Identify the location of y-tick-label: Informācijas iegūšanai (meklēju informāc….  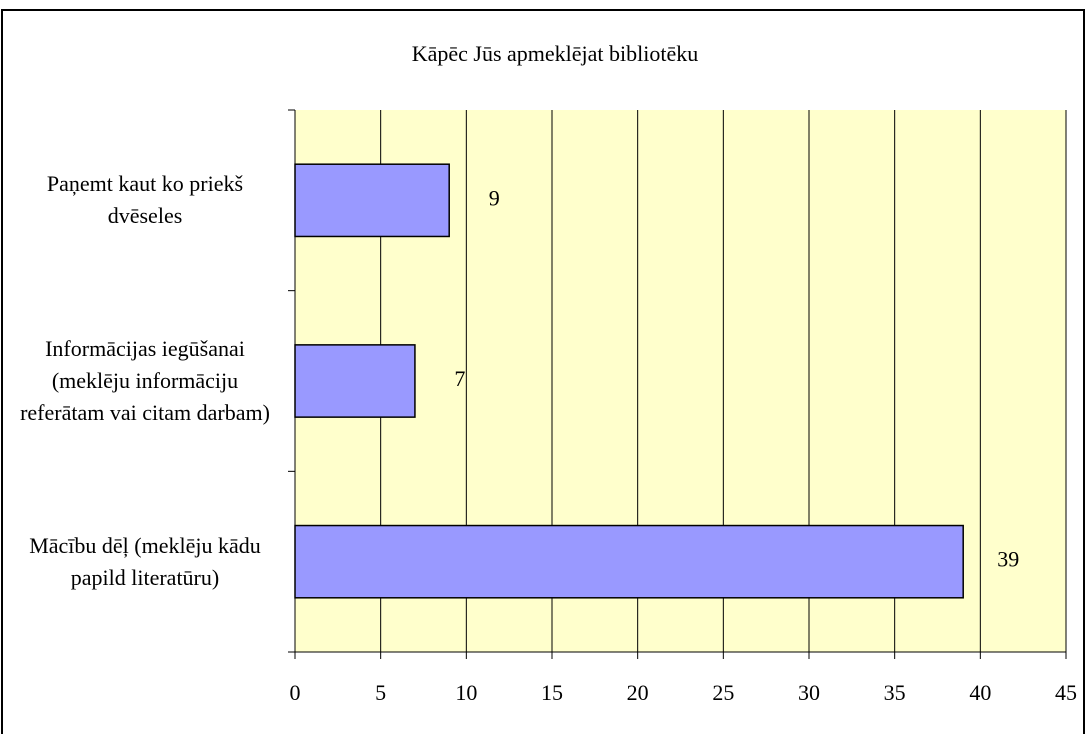
(145, 380).